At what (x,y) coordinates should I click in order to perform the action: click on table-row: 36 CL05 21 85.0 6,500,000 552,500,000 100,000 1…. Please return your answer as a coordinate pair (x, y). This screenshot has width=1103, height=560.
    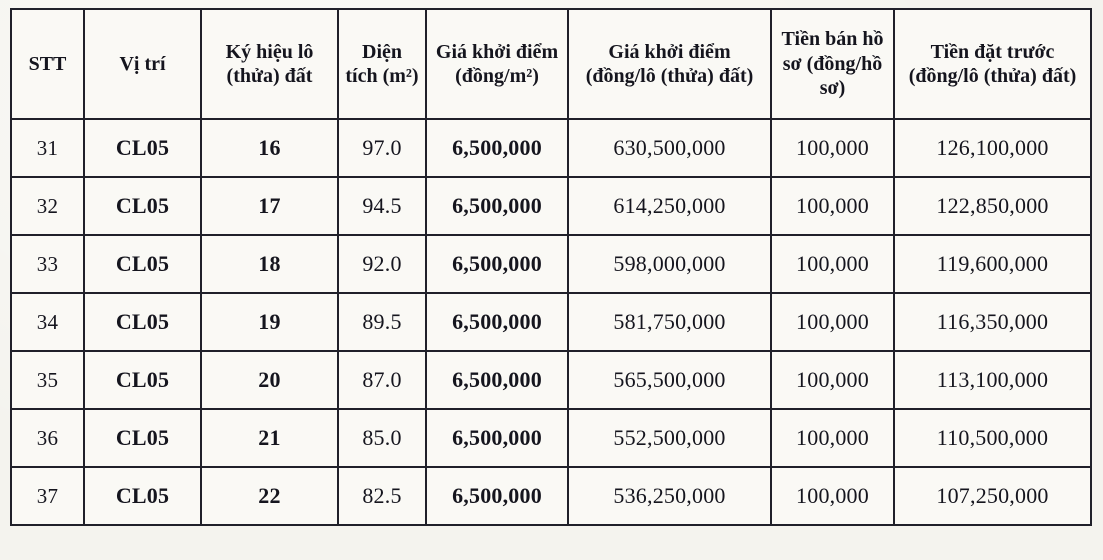
    Looking at the image, I should click on (551, 438).